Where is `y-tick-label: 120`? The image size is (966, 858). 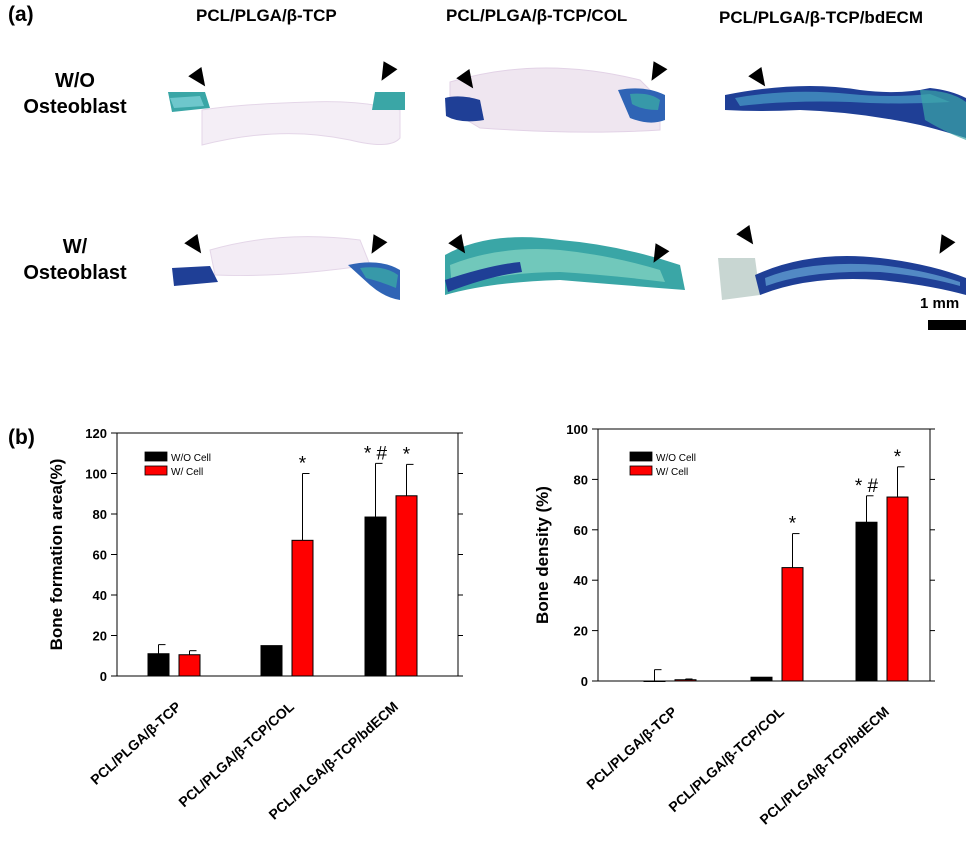 y-tick-label: 120 is located at coordinates (96, 433).